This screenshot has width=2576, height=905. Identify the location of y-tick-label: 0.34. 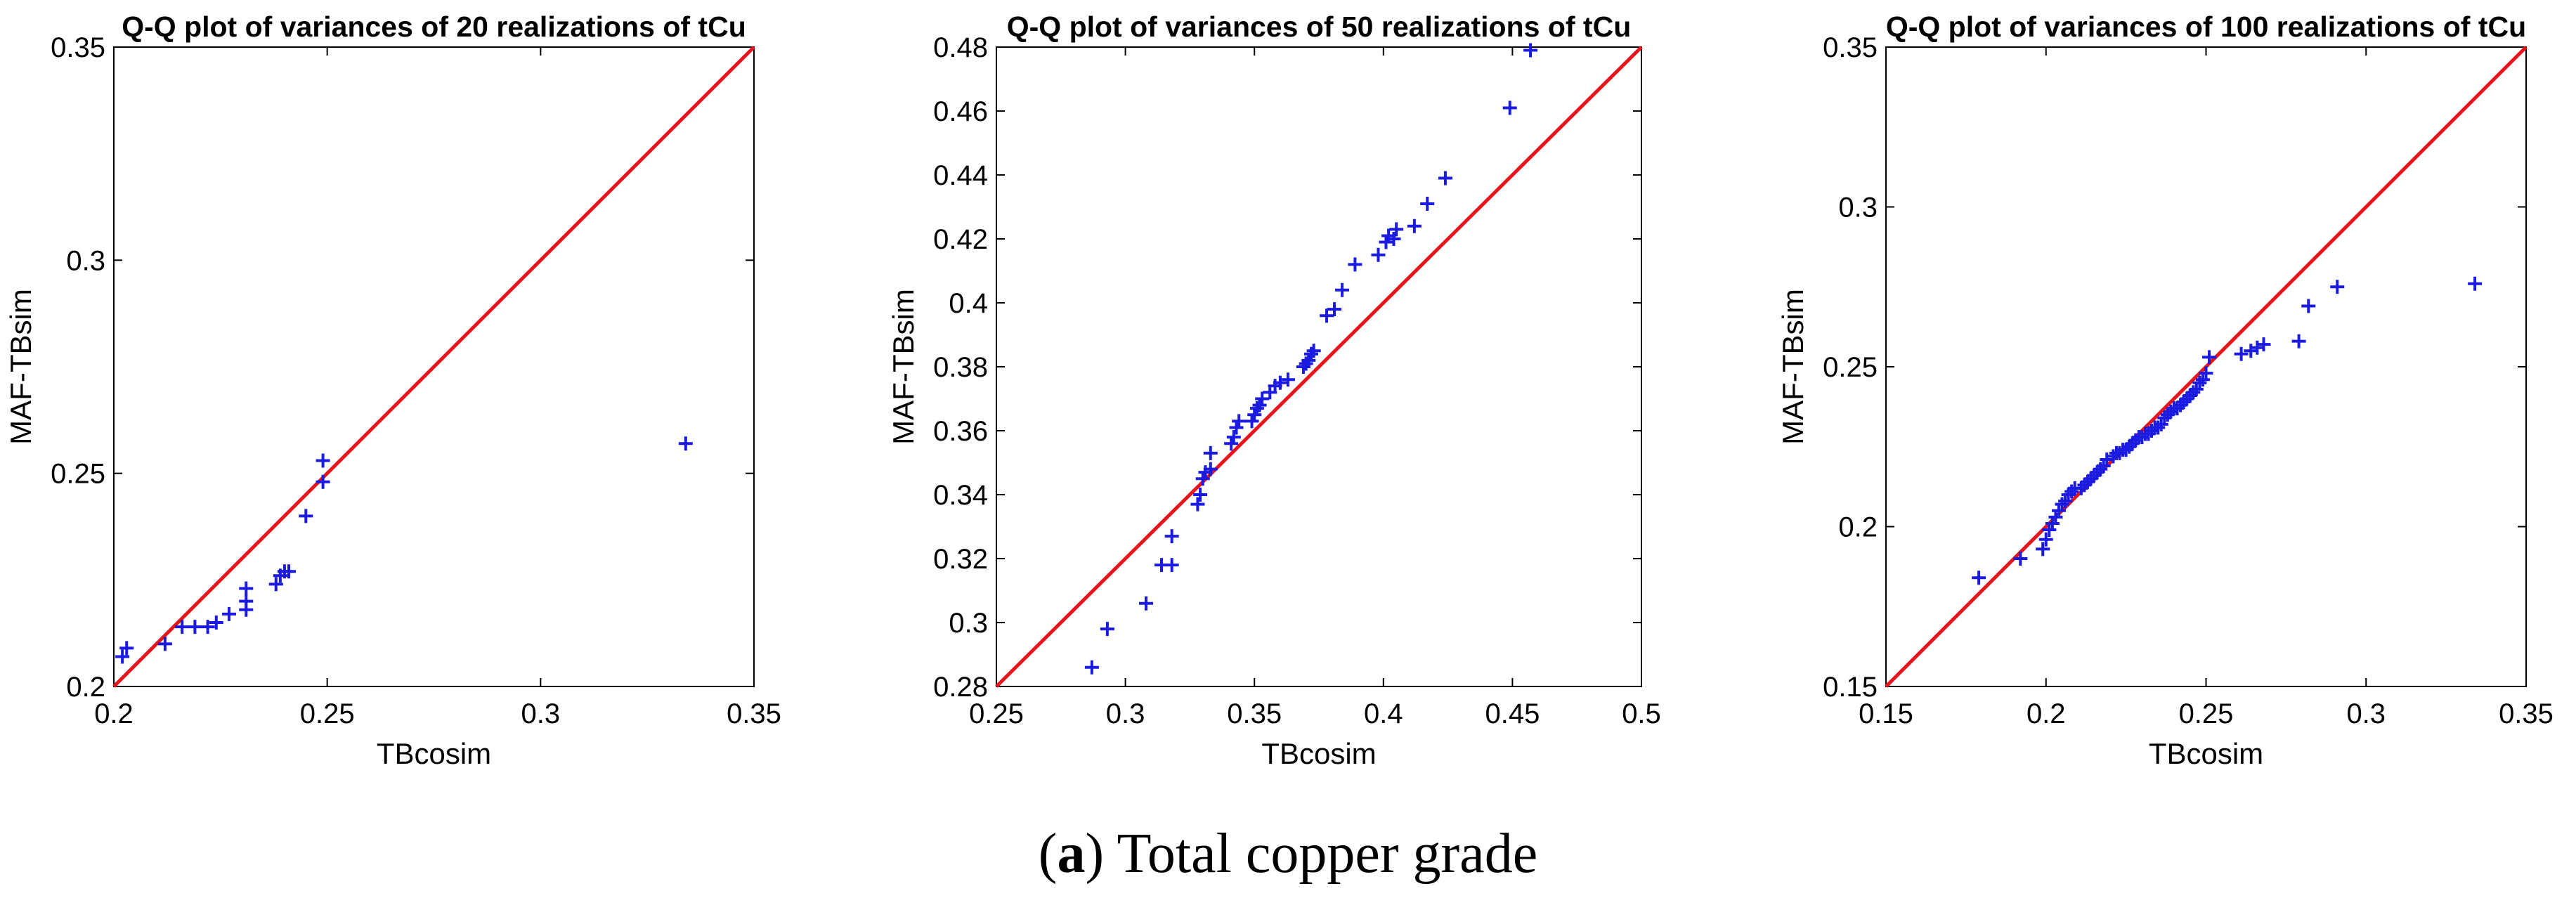
(960, 495).